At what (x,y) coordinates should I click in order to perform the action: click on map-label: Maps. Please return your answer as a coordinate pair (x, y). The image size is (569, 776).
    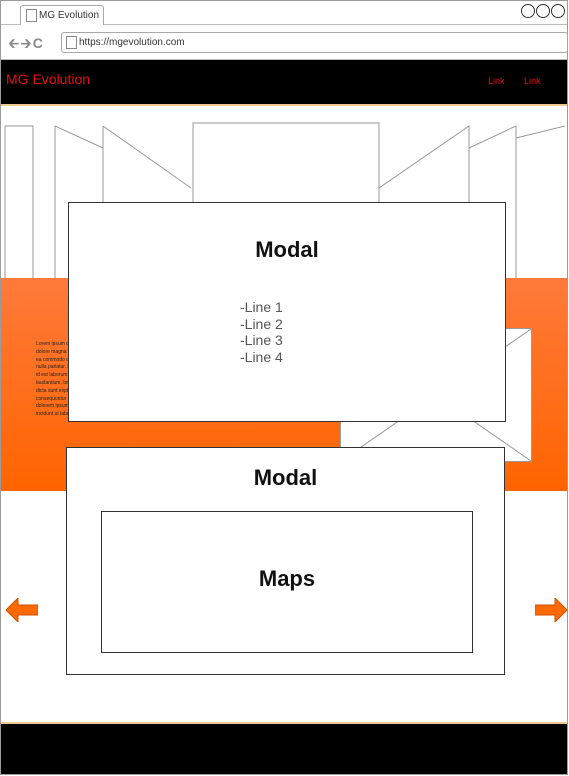
    Looking at the image, I should click on (287, 578).